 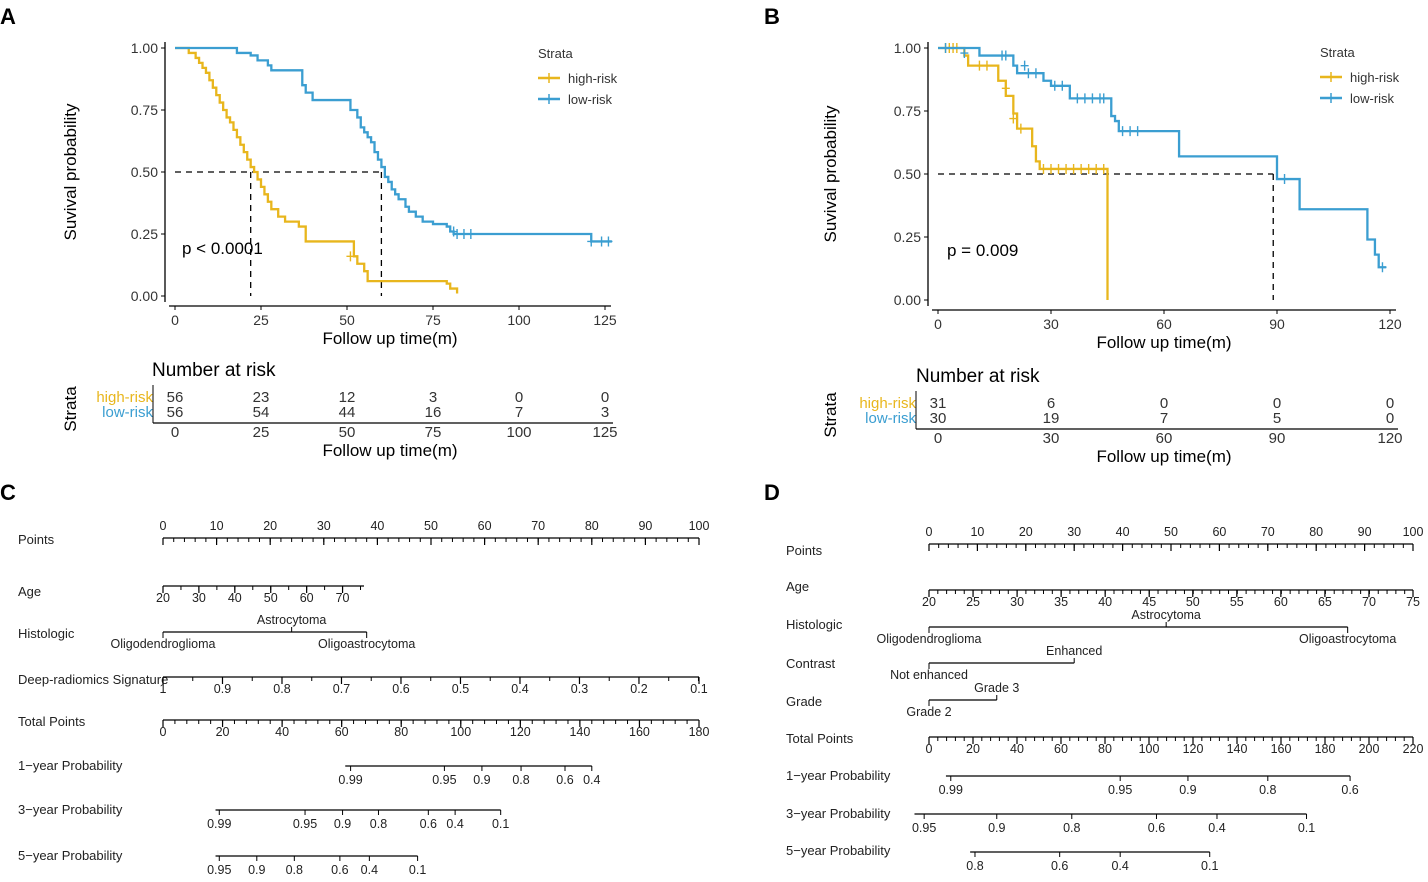 What do you see at coordinates (393, 144) in the screenshot?
I see `curve-low-risk` at bounding box center [393, 144].